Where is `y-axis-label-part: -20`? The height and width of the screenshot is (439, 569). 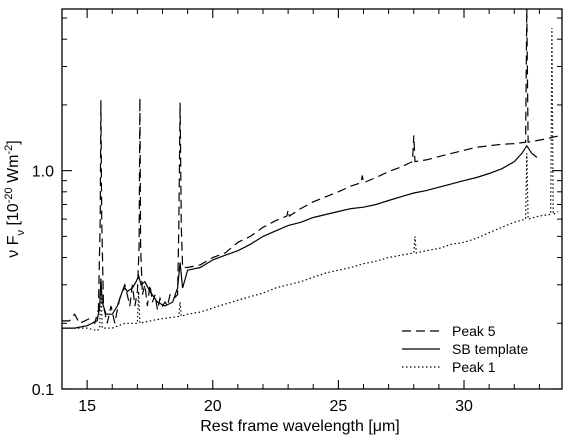
y-axis-label-part: -20 is located at coordinates (9, 195).